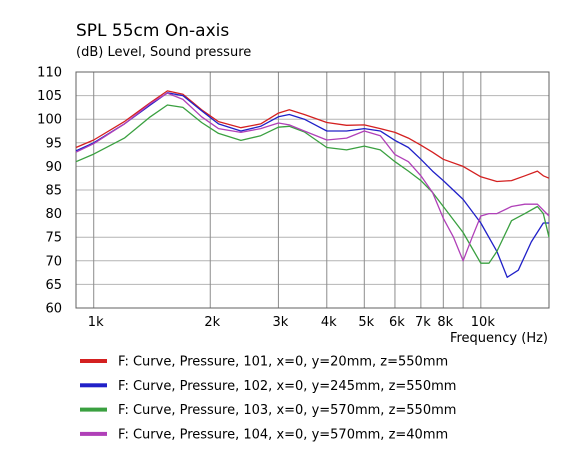 The height and width of the screenshot is (472, 578). What do you see at coordinates (397, 322) in the screenshot?
I see `x-tick-label: 6k` at bounding box center [397, 322].